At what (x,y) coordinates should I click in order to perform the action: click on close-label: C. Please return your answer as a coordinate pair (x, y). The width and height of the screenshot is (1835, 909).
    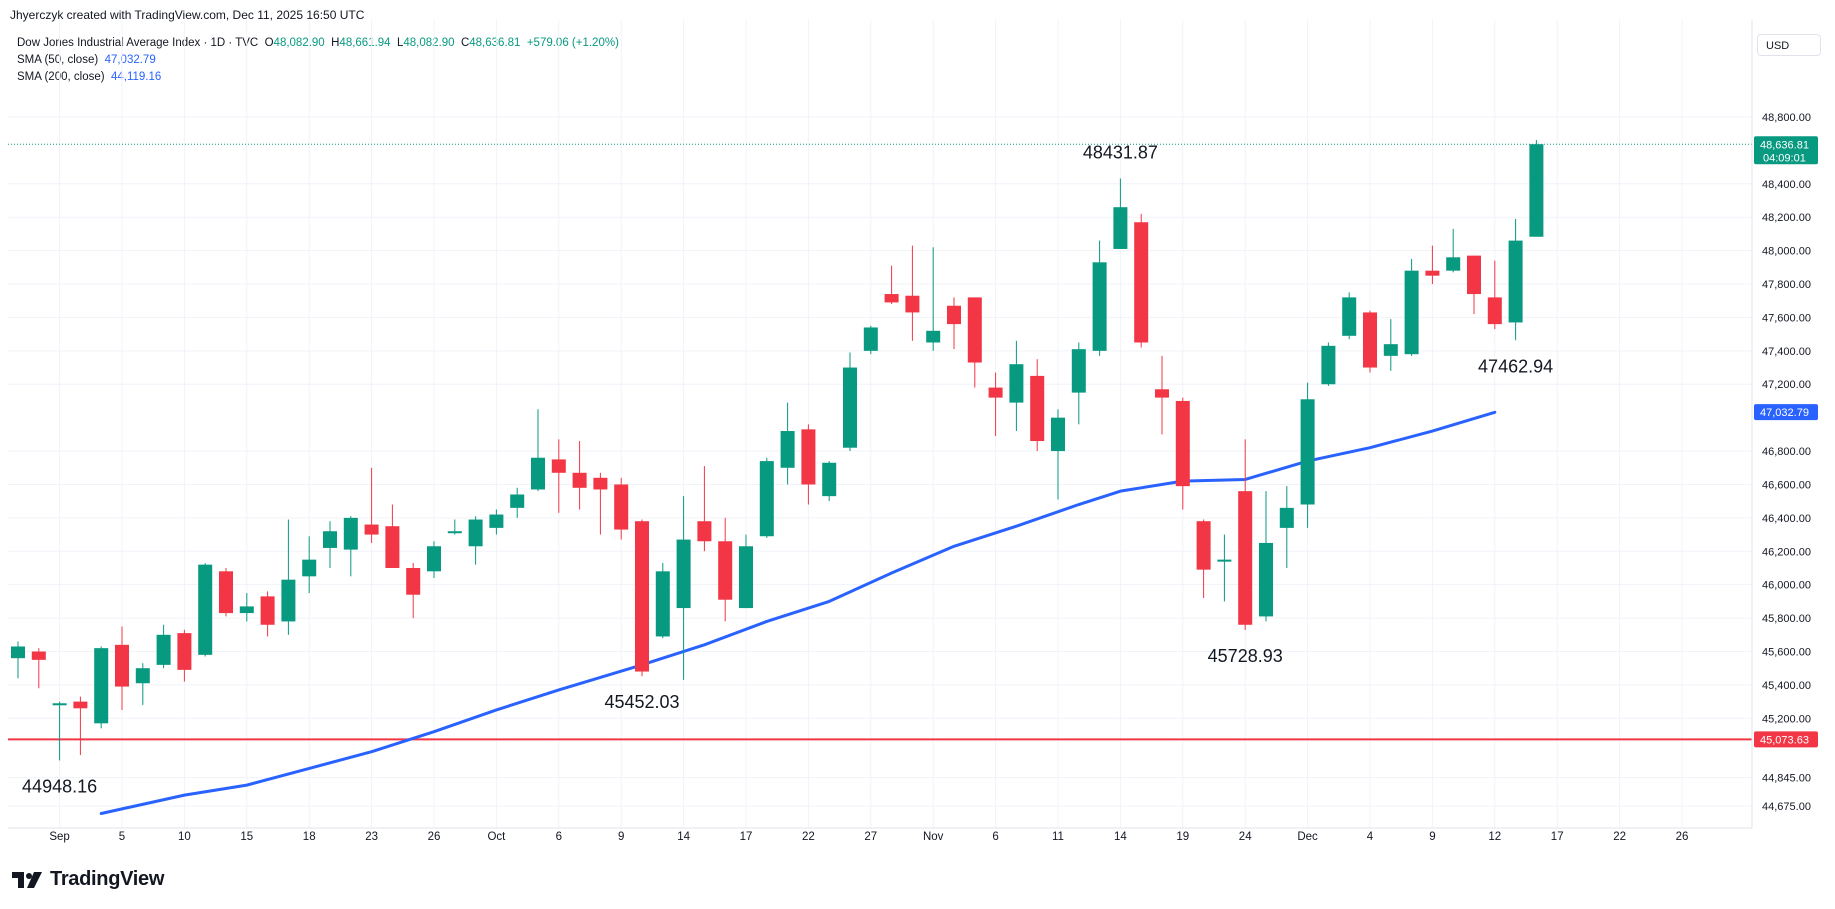
    Looking at the image, I should click on (465, 43).